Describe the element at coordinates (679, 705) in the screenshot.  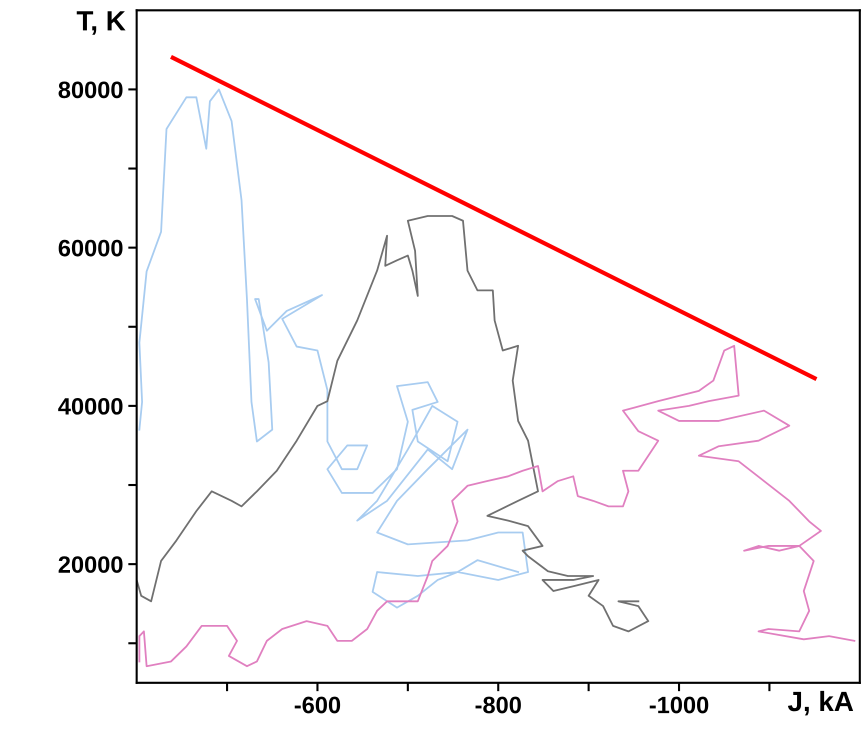
I see `x-tick-label: -1000` at that location.